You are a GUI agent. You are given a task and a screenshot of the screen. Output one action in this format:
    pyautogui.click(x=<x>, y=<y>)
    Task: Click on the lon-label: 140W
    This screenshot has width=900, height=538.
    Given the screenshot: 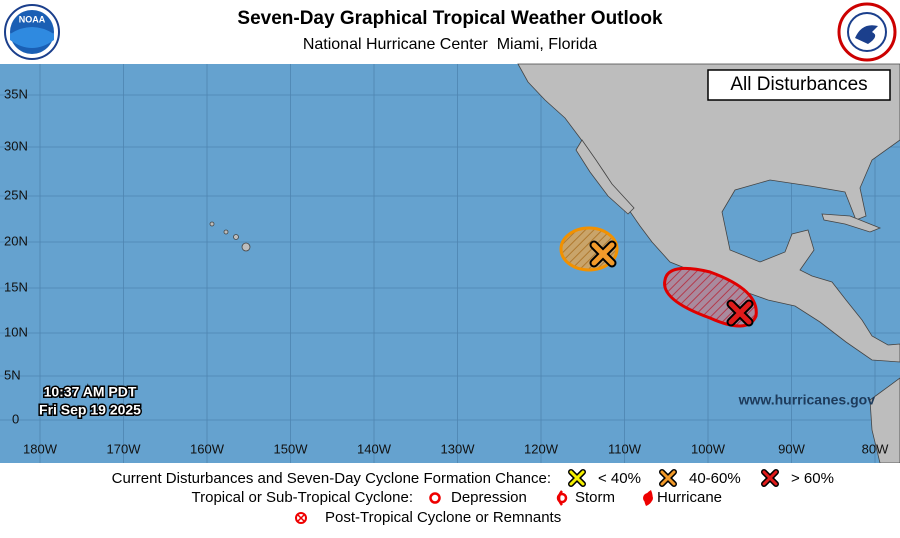 What is the action you would take?
    pyautogui.click(x=374, y=448)
    